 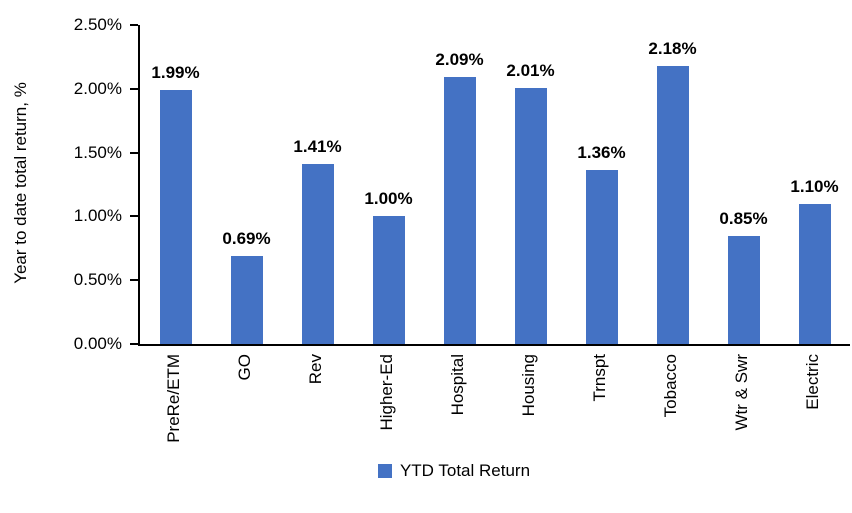 What do you see at coordinates (465, 470) in the screenshot?
I see `legend-label: YTD Total Return` at bounding box center [465, 470].